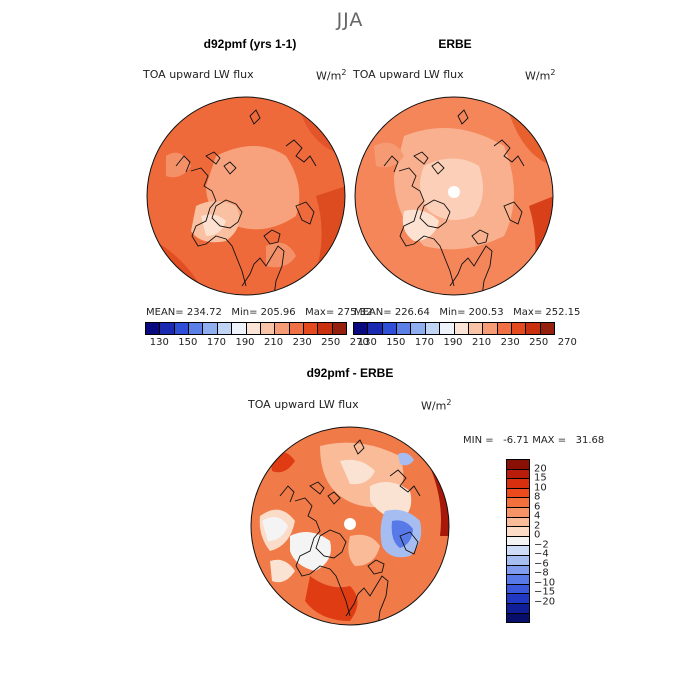  What do you see at coordinates (540, 478) in the screenshot?
I see `diff-colorbar-tick-label: 15` at bounding box center [540, 478].